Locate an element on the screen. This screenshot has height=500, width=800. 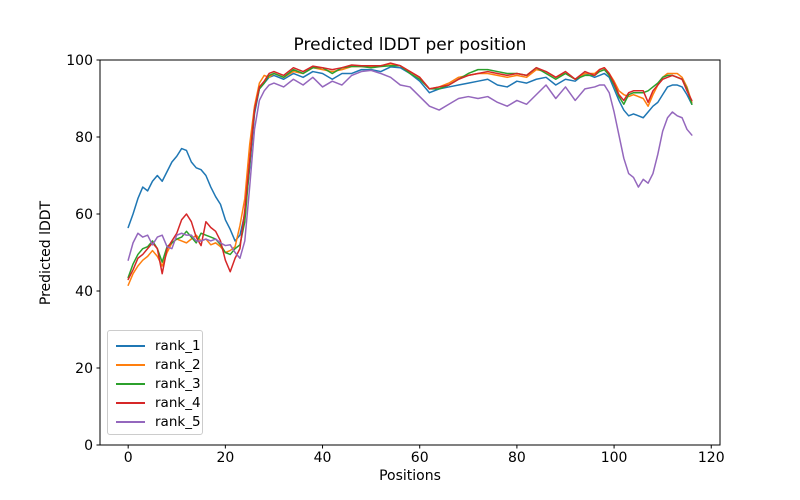
legend-entry-rank_2: rank_2 is located at coordinates (158, 364).